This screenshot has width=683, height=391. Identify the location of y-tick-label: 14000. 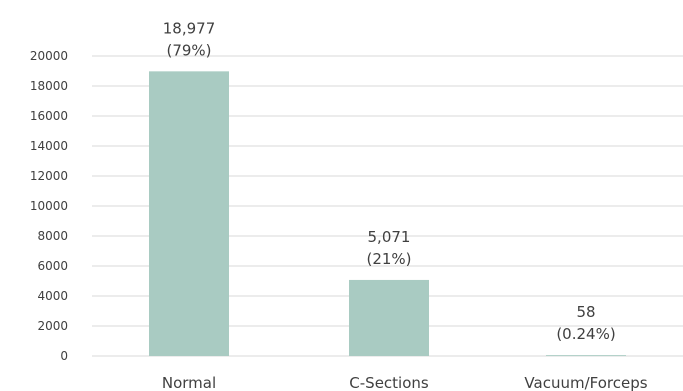
(49, 146).